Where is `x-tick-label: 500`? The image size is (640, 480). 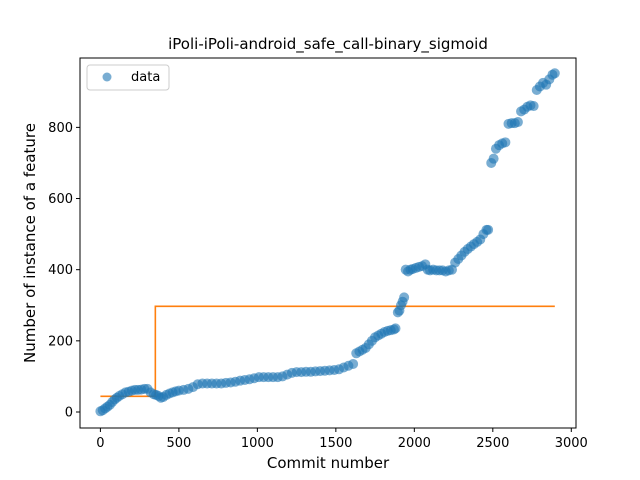
x-tick-label: 500 is located at coordinates (178, 443).